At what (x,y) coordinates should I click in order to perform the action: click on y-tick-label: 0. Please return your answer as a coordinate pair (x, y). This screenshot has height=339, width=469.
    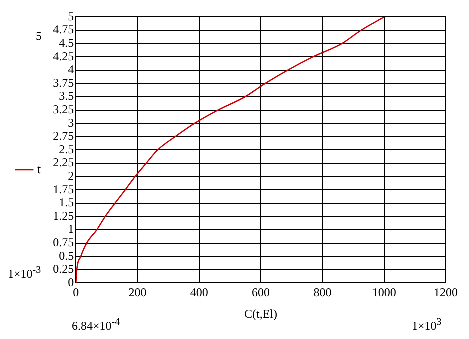
    Looking at the image, I should click on (71, 282).